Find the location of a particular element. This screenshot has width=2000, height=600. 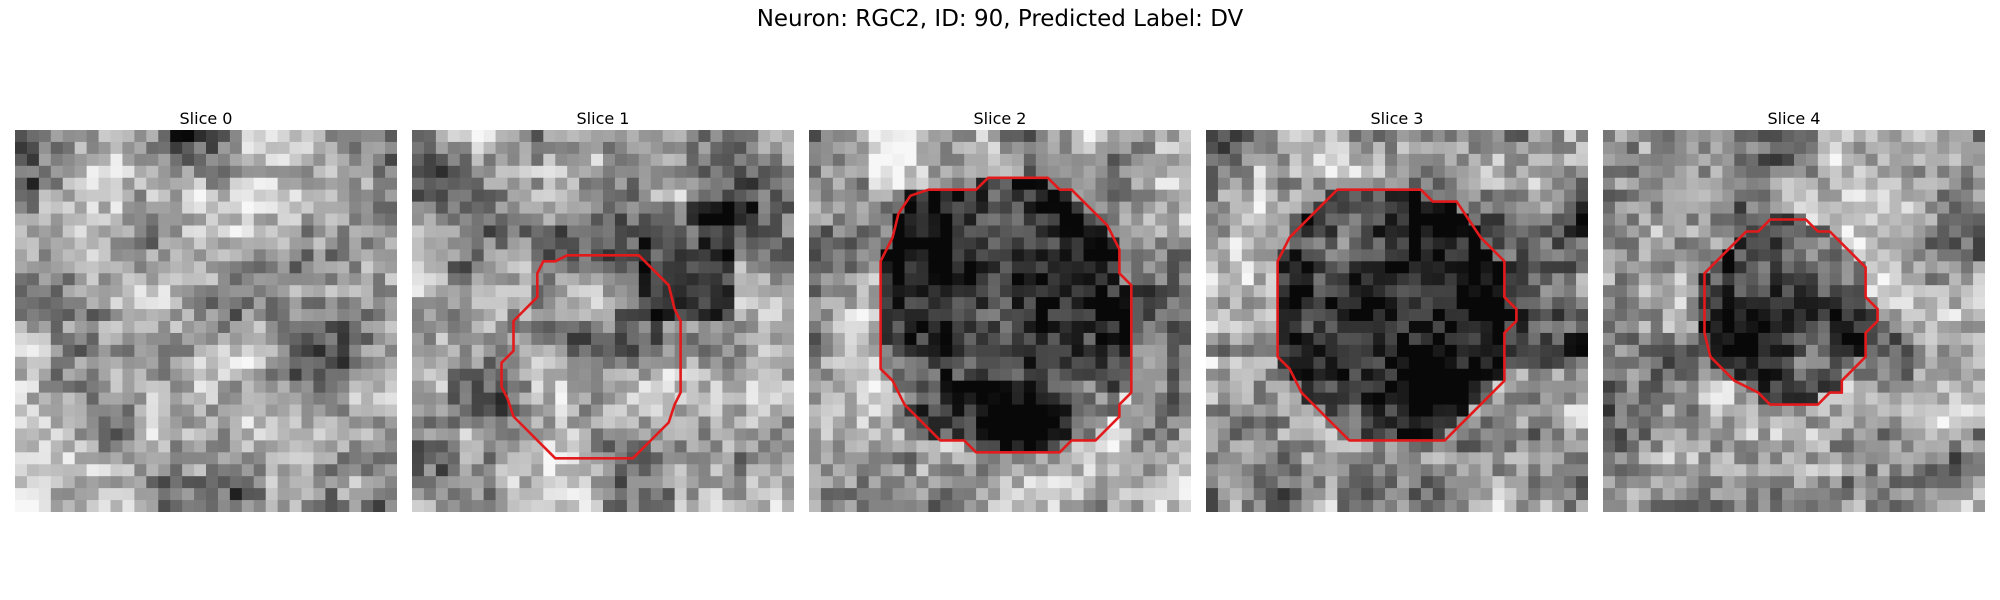

slice-title: Slice 0 is located at coordinates (206, 118).